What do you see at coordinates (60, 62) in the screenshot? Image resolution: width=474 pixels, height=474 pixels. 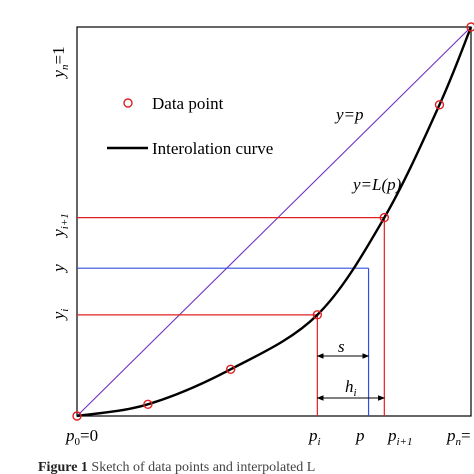 I see `y-tick-yn: yn=1` at bounding box center [60, 62].